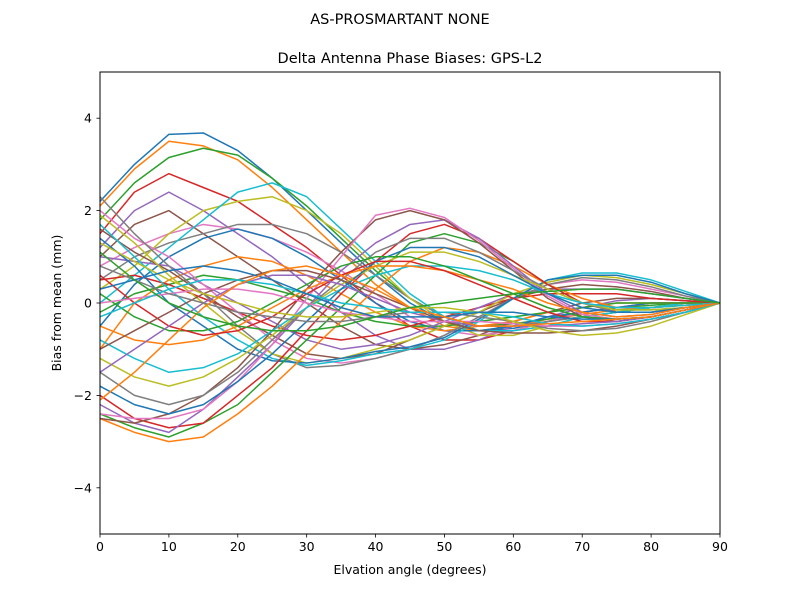 The height and width of the screenshot is (600, 800). I want to click on x-tick-label: 80, so click(651, 546).